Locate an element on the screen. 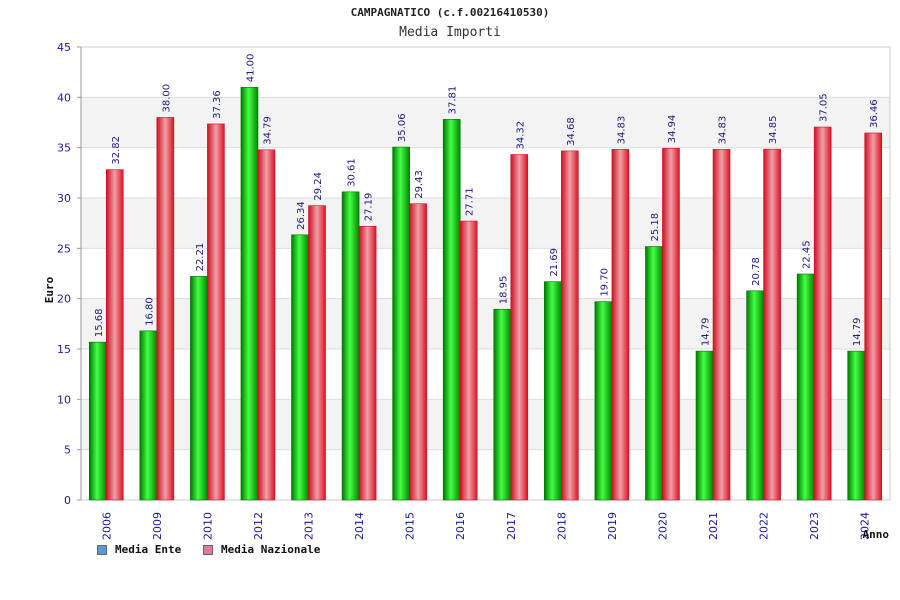 The image size is (900, 600). data-label: 36.46 is located at coordinates (874, 113).